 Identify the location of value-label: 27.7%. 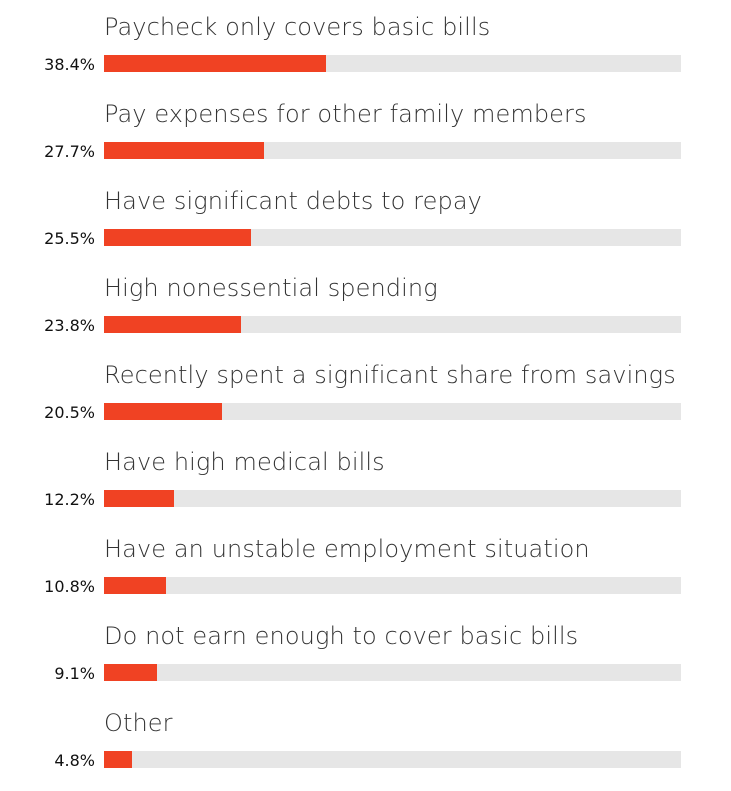
(69, 151).